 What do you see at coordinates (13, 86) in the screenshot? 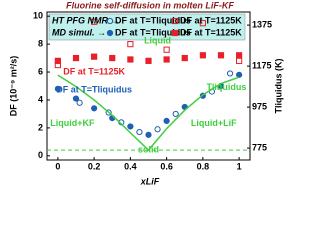
I see `y-axis-label: DF (10⁻⁹ m²/s)` at bounding box center [13, 86].